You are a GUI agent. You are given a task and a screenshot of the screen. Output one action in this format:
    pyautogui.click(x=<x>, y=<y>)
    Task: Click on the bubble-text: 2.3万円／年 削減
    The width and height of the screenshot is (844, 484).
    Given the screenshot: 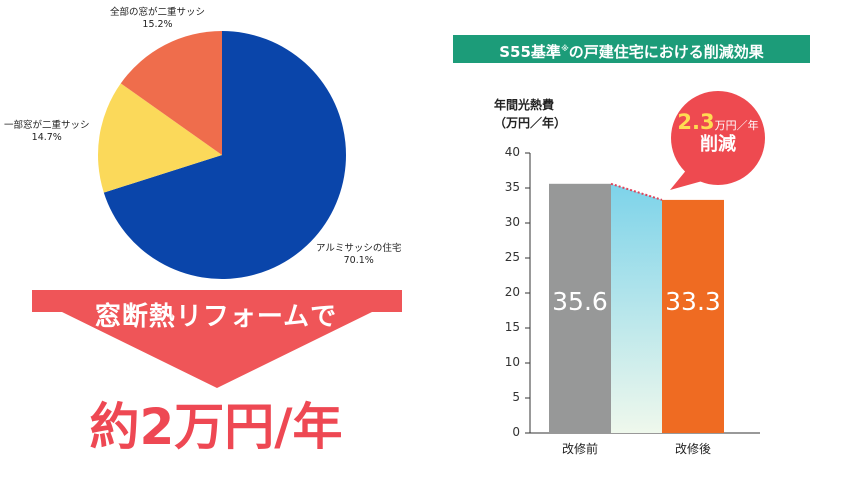 What is the action you would take?
    pyautogui.click(x=718, y=133)
    